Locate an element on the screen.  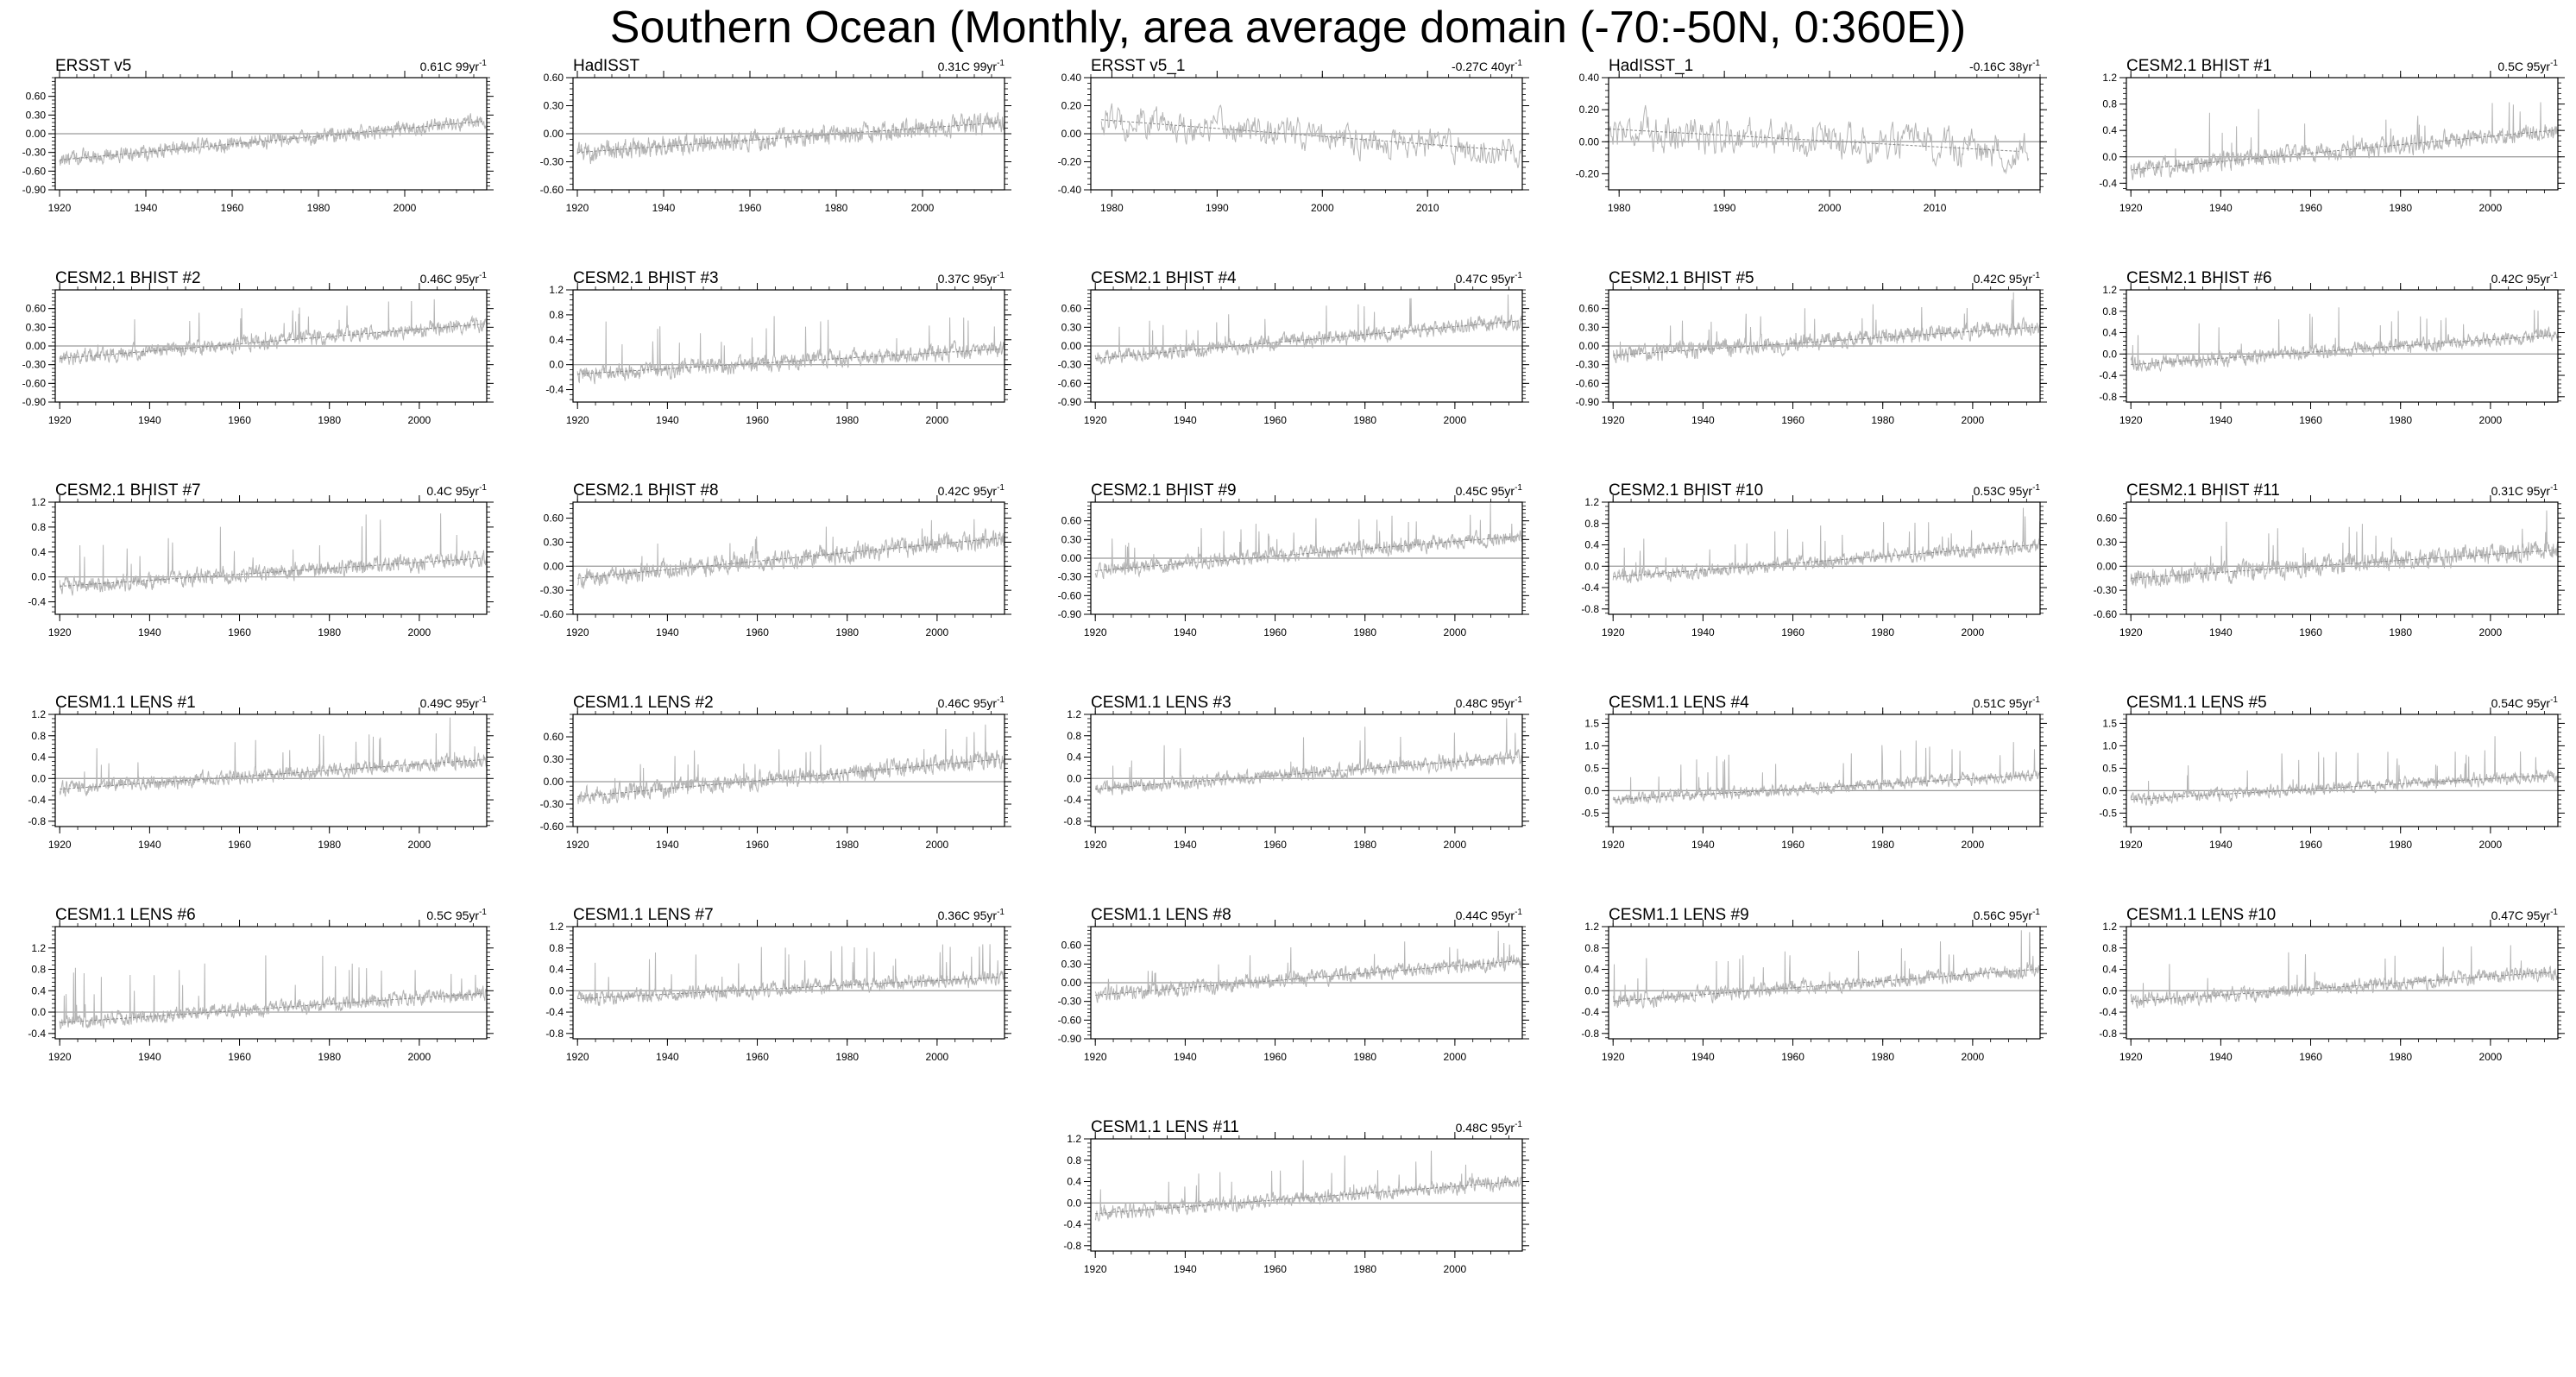
panel-title: ERSST v5 is located at coordinates (93, 66).